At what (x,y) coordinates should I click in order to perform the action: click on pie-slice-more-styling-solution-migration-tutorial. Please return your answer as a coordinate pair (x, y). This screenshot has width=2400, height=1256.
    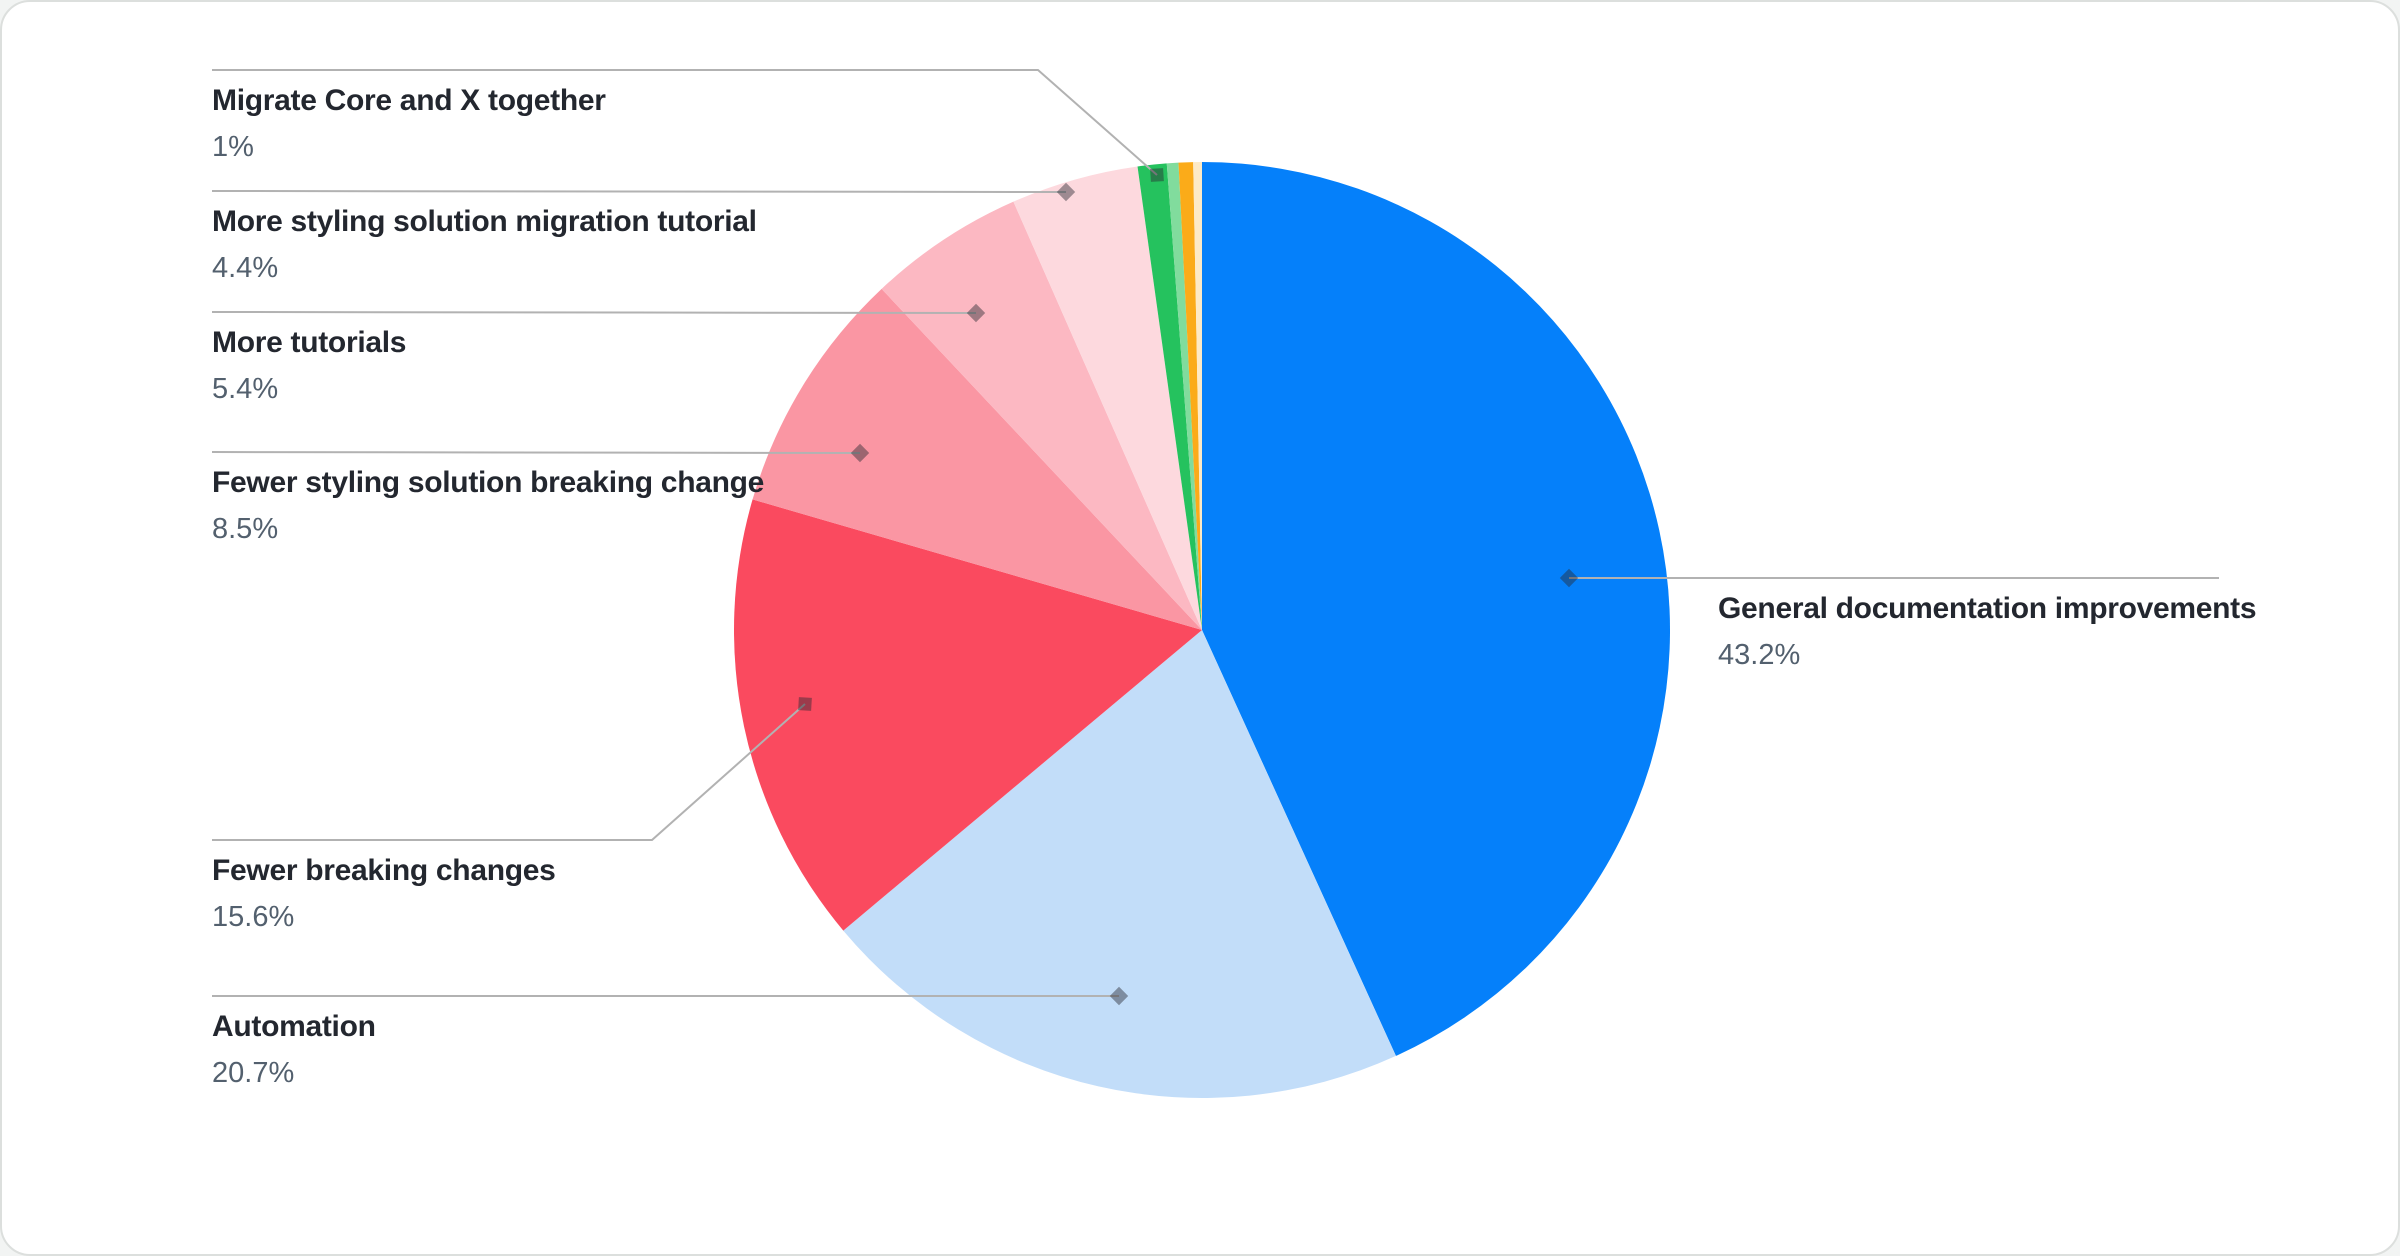
    Looking at the image, I should click on (1107, 398).